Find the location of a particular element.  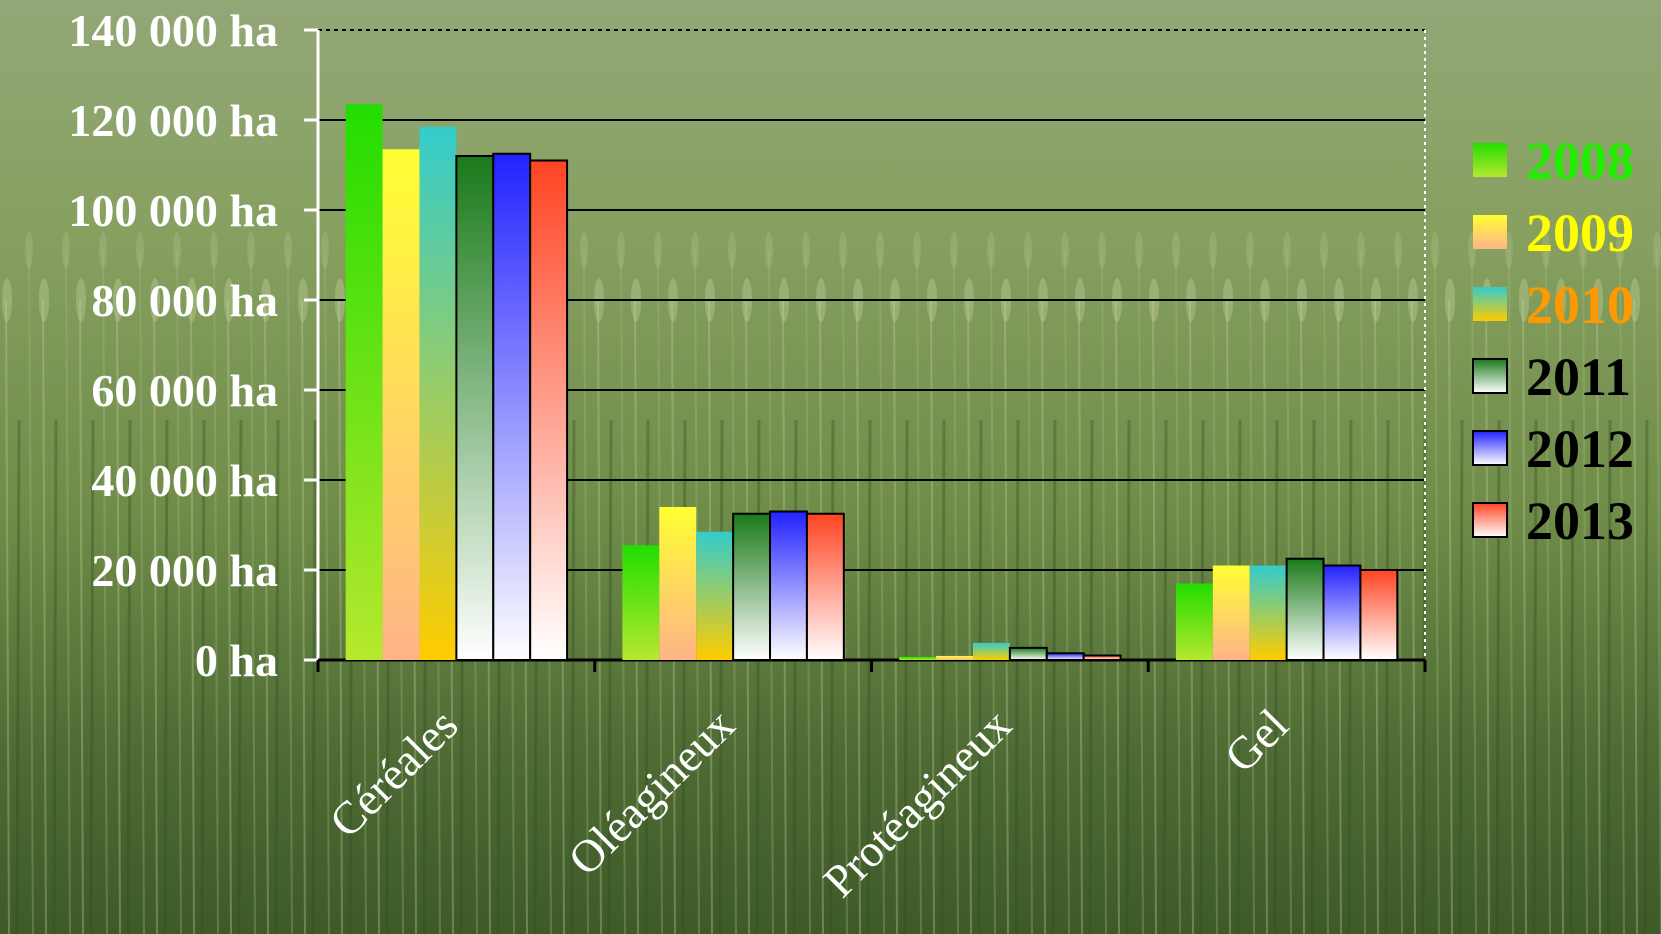

legend: 2008 2009 2010 2011 2012 2013 is located at coordinates (1553, 341).